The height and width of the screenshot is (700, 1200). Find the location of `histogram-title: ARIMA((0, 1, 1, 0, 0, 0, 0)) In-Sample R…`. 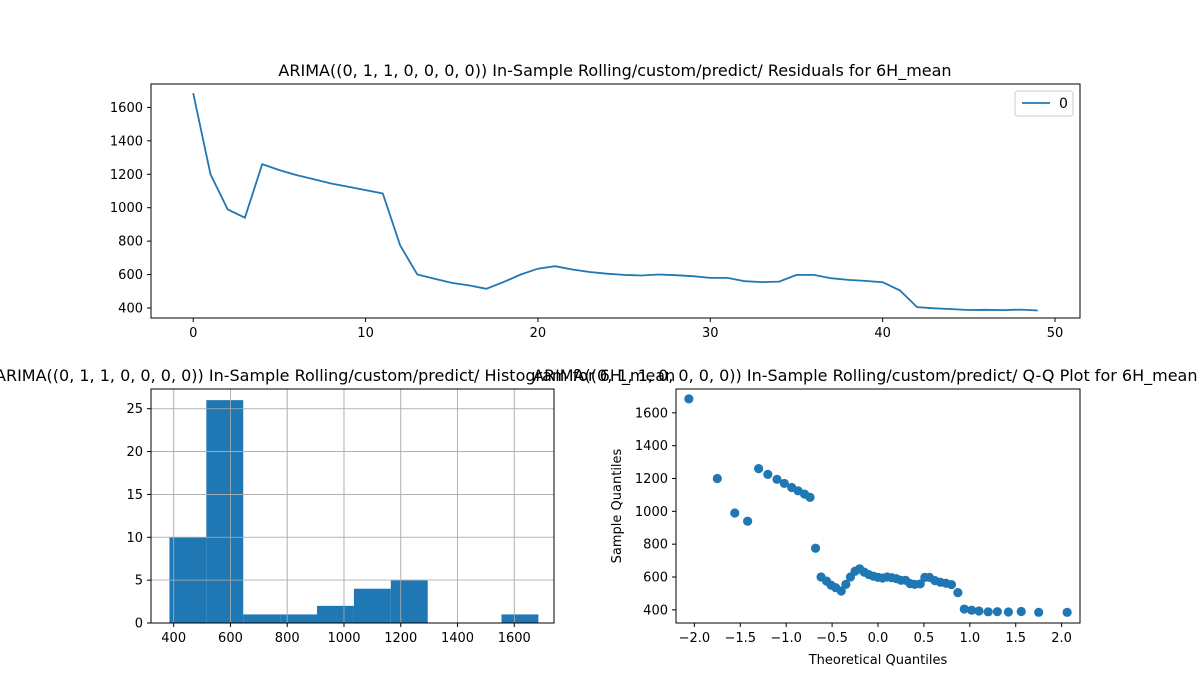

histogram-title: ARIMA((0, 1, 1, 0, 0, 0, 0)) In-Sample R… is located at coordinates (337, 376).